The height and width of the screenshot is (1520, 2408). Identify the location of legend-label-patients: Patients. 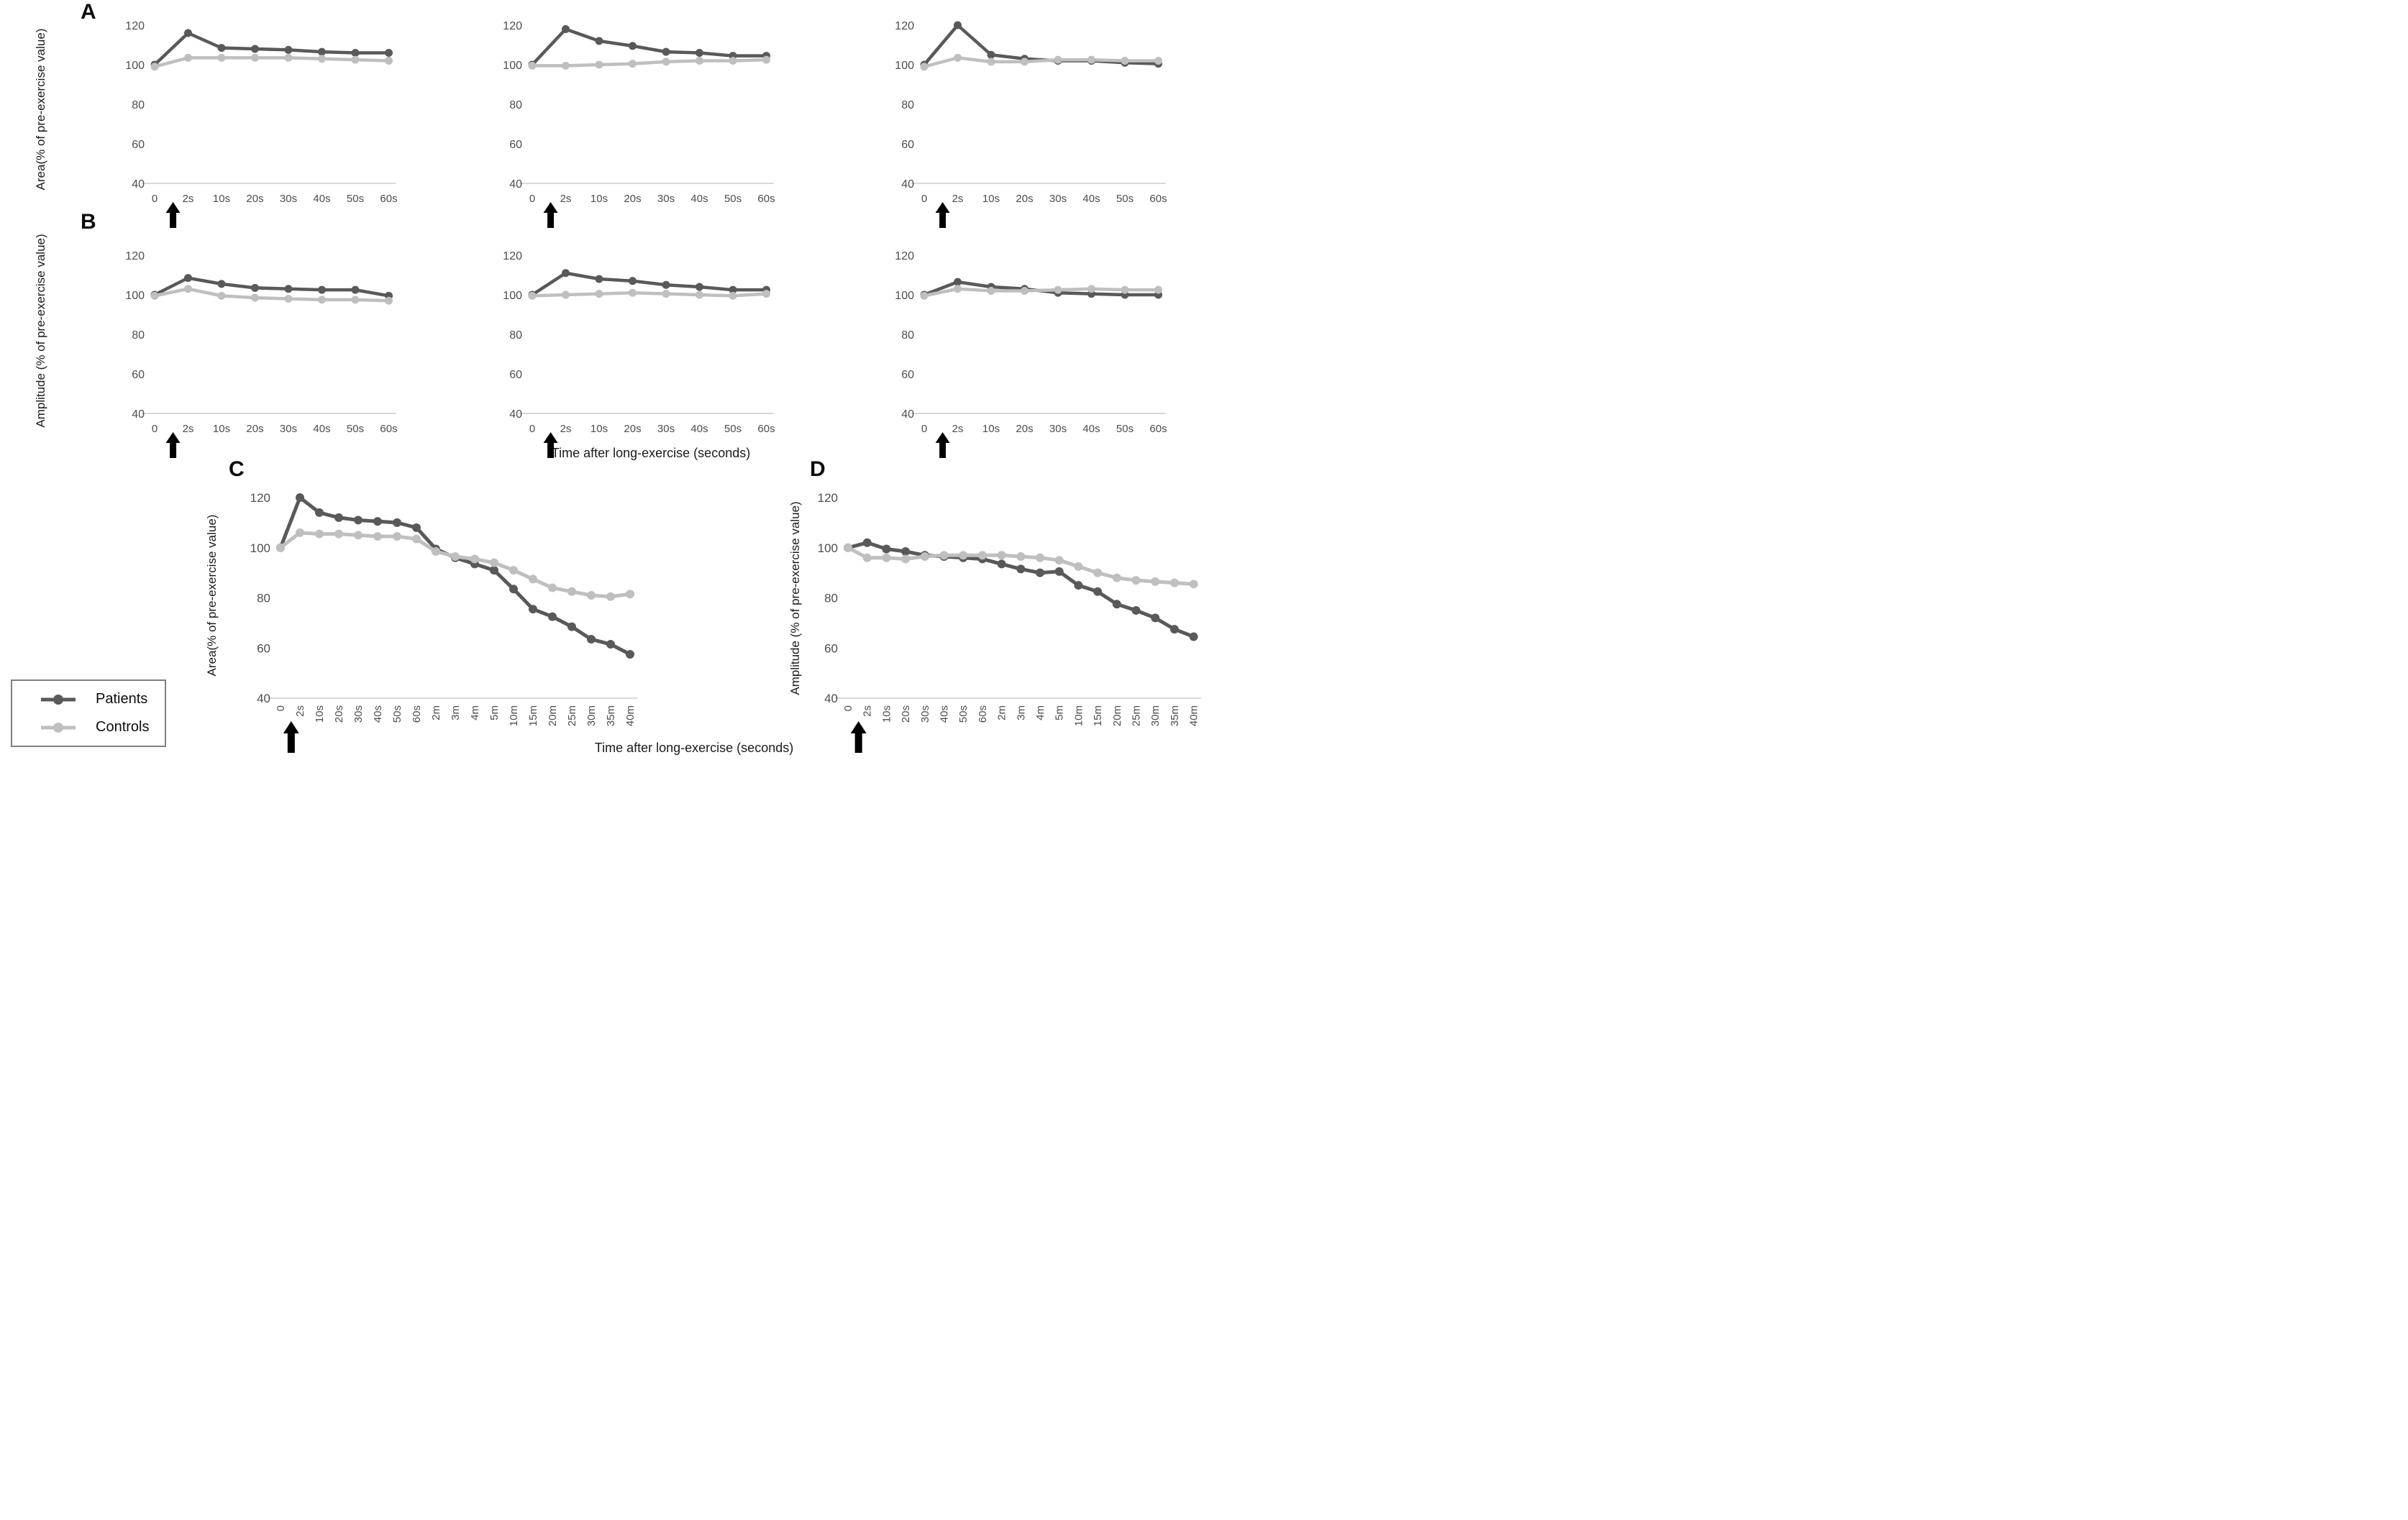
(122, 699).